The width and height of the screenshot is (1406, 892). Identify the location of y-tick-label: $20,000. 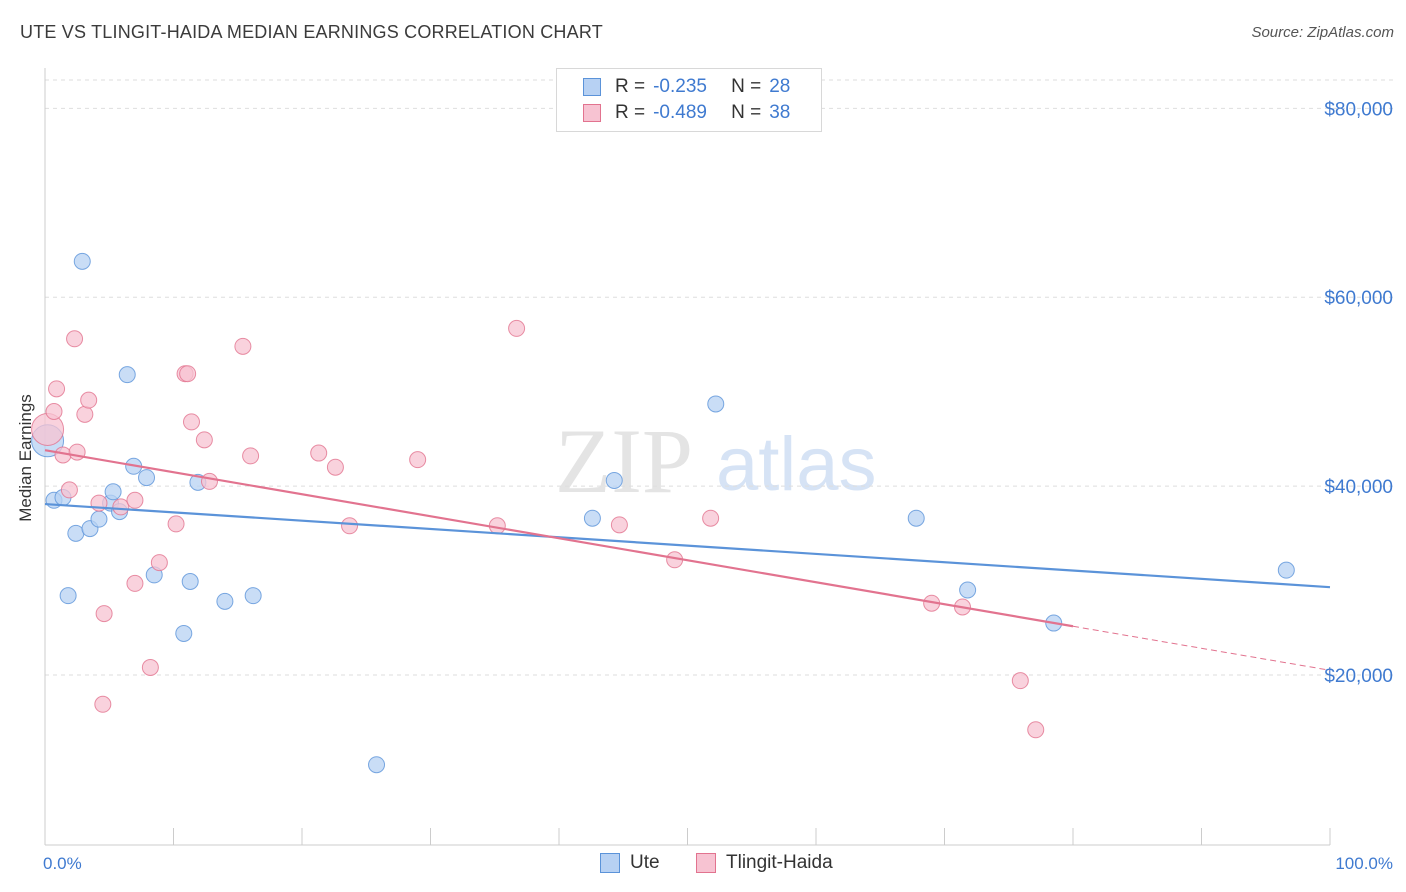
(1358, 676).